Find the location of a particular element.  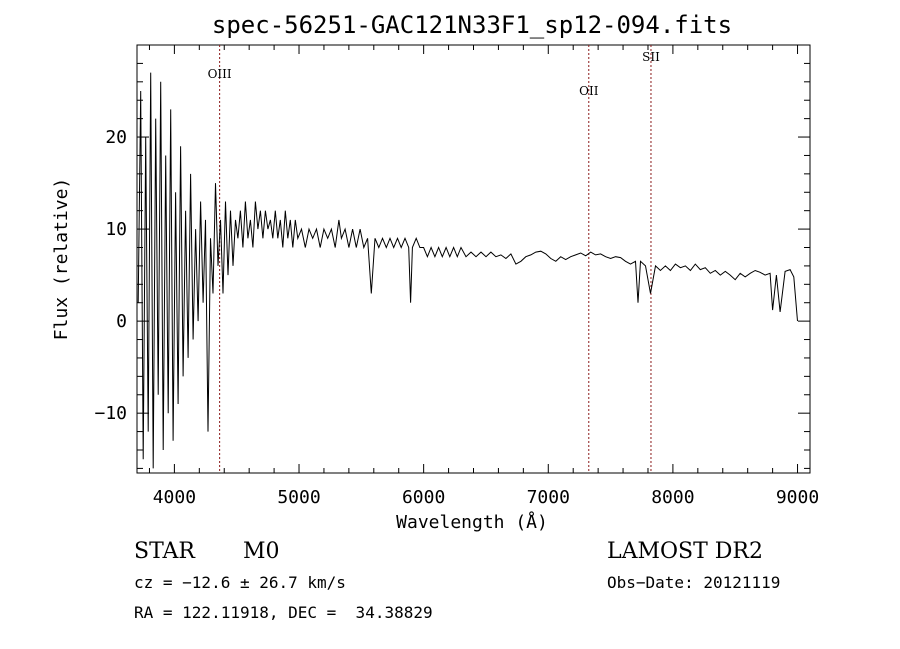

marker-label: OIII is located at coordinates (220, 74).